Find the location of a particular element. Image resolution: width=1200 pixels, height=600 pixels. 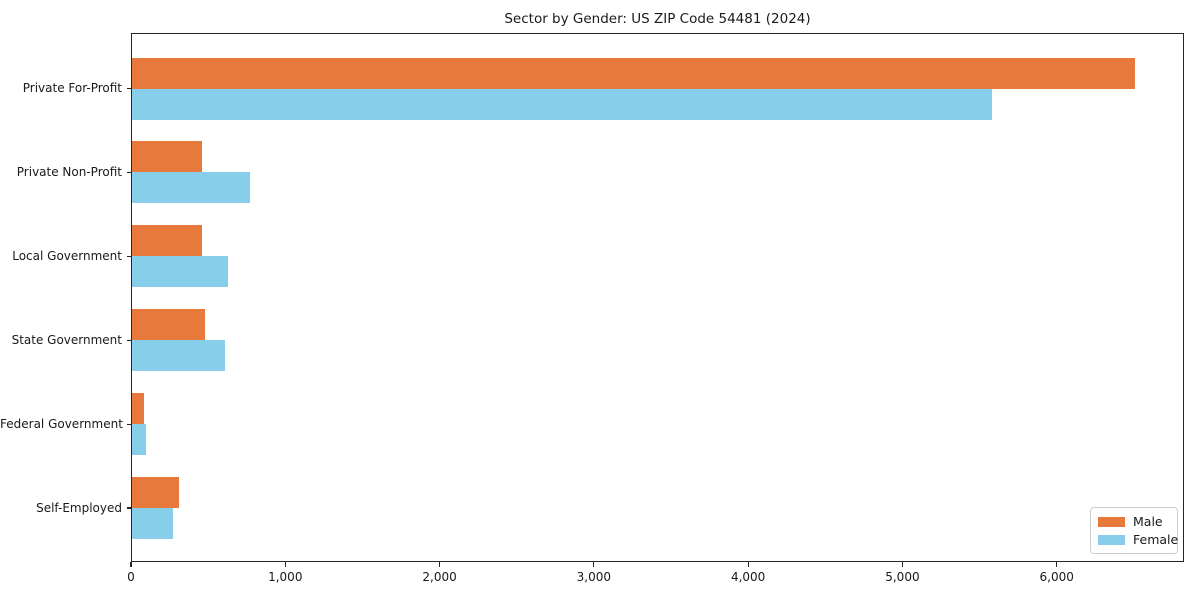

legend-item-male: Male is located at coordinates (1133, 521).